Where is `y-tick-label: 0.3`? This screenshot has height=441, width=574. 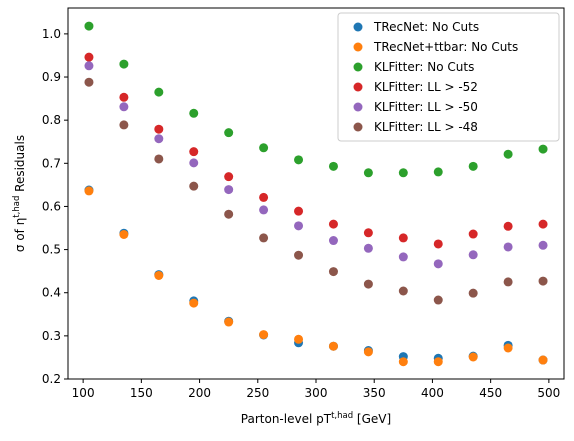
y-tick-label: 0.3 is located at coordinates (51, 336).